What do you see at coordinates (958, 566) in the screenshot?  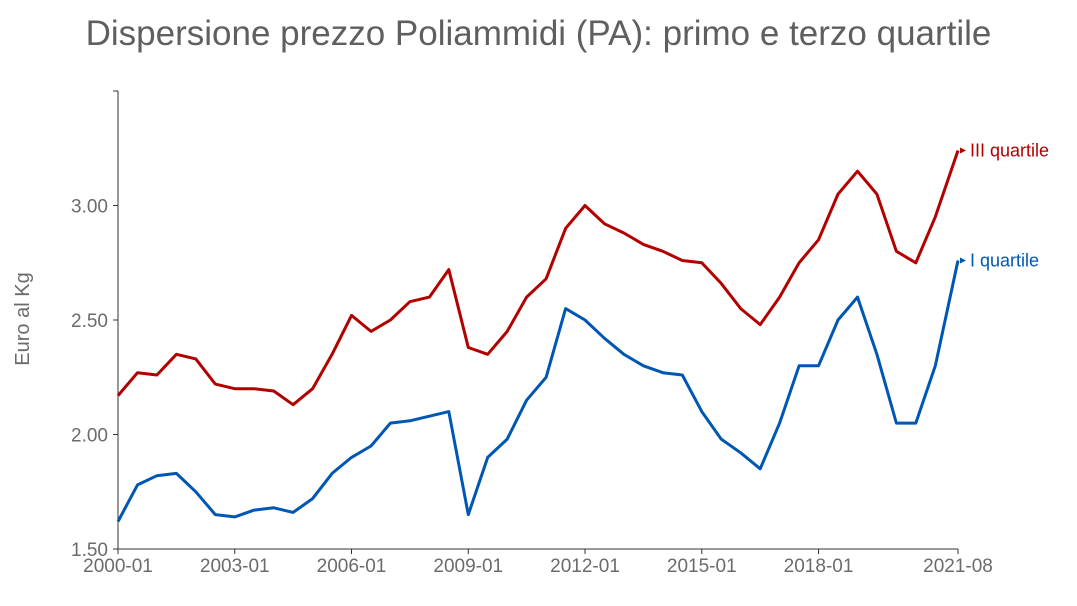 I see `x-tick-label: 2021-08` at bounding box center [958, 566].